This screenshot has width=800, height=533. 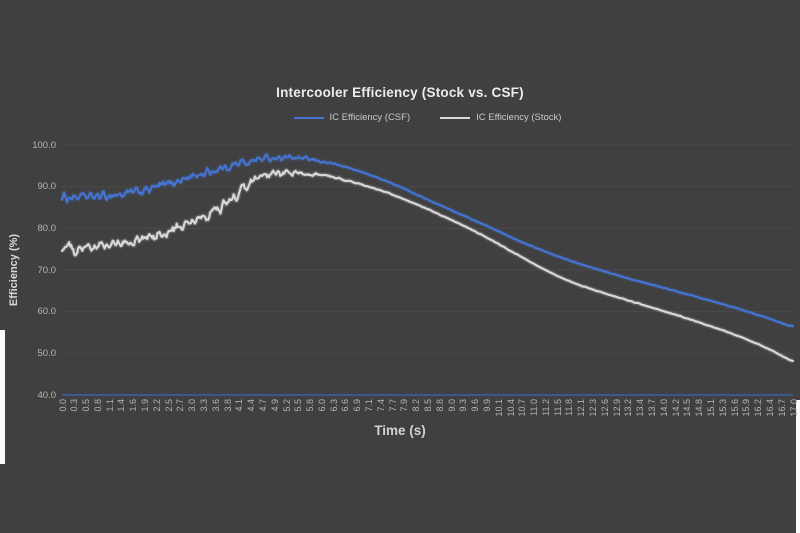 What do you see at coordinates (734, 408) in the screenshot?
I see `x-tick-label: 15.6` at bounding box center [734, 408].